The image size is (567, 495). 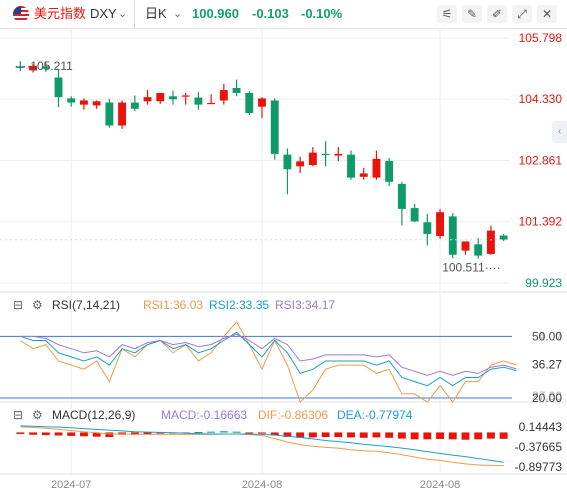 I want to click on price-change-pct: -0.10%, so click(x=322, y=13).